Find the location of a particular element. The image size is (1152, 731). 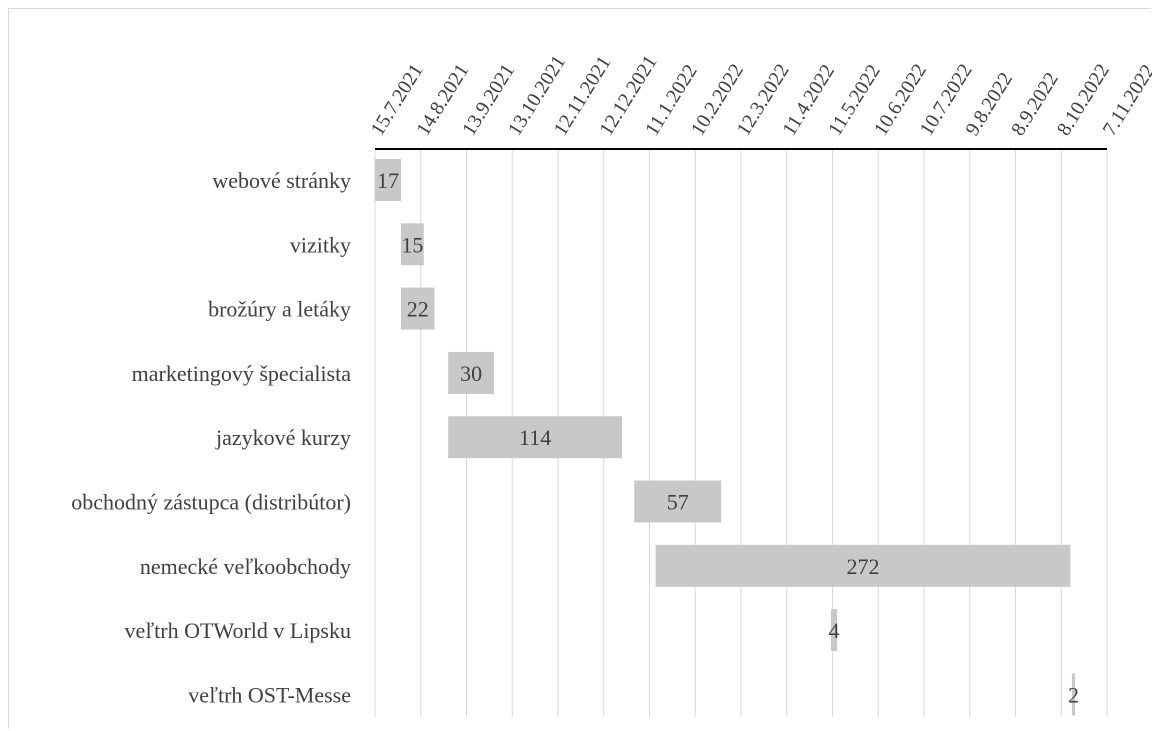

data-label: 17 is located at coordinates (388, 180).